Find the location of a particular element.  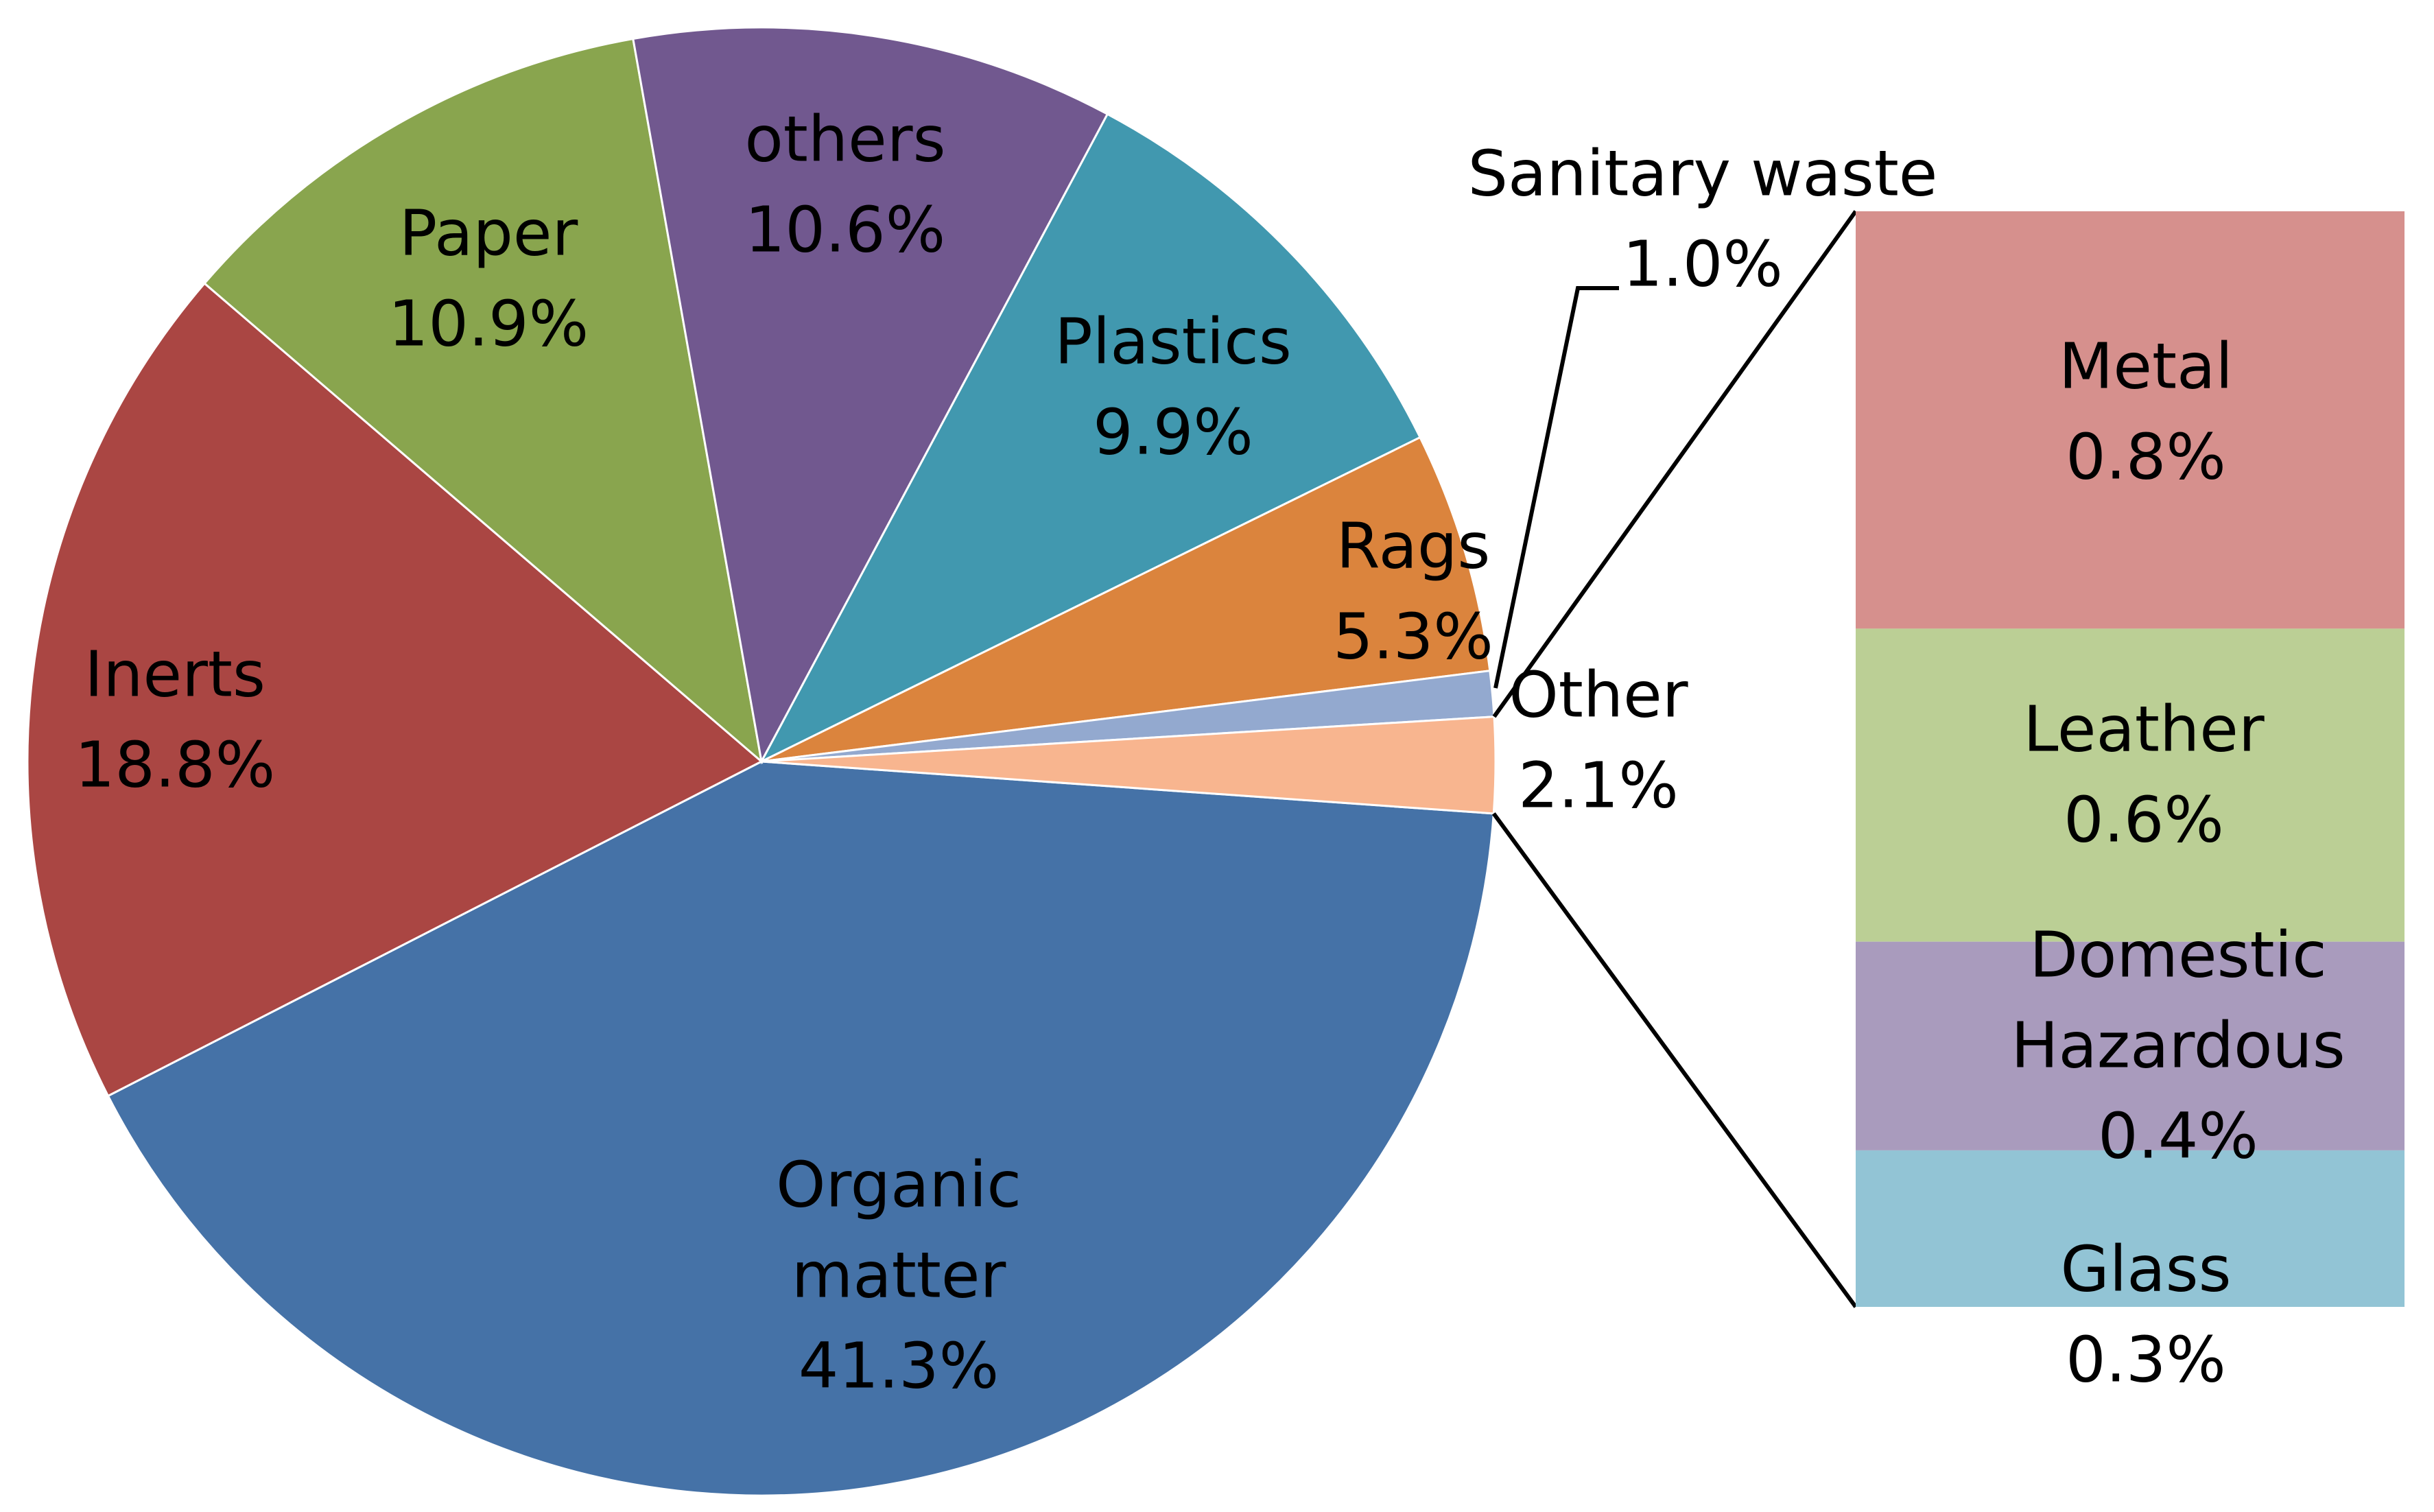

pie-rags-label: Rags is located at coordinates (1413, 545).